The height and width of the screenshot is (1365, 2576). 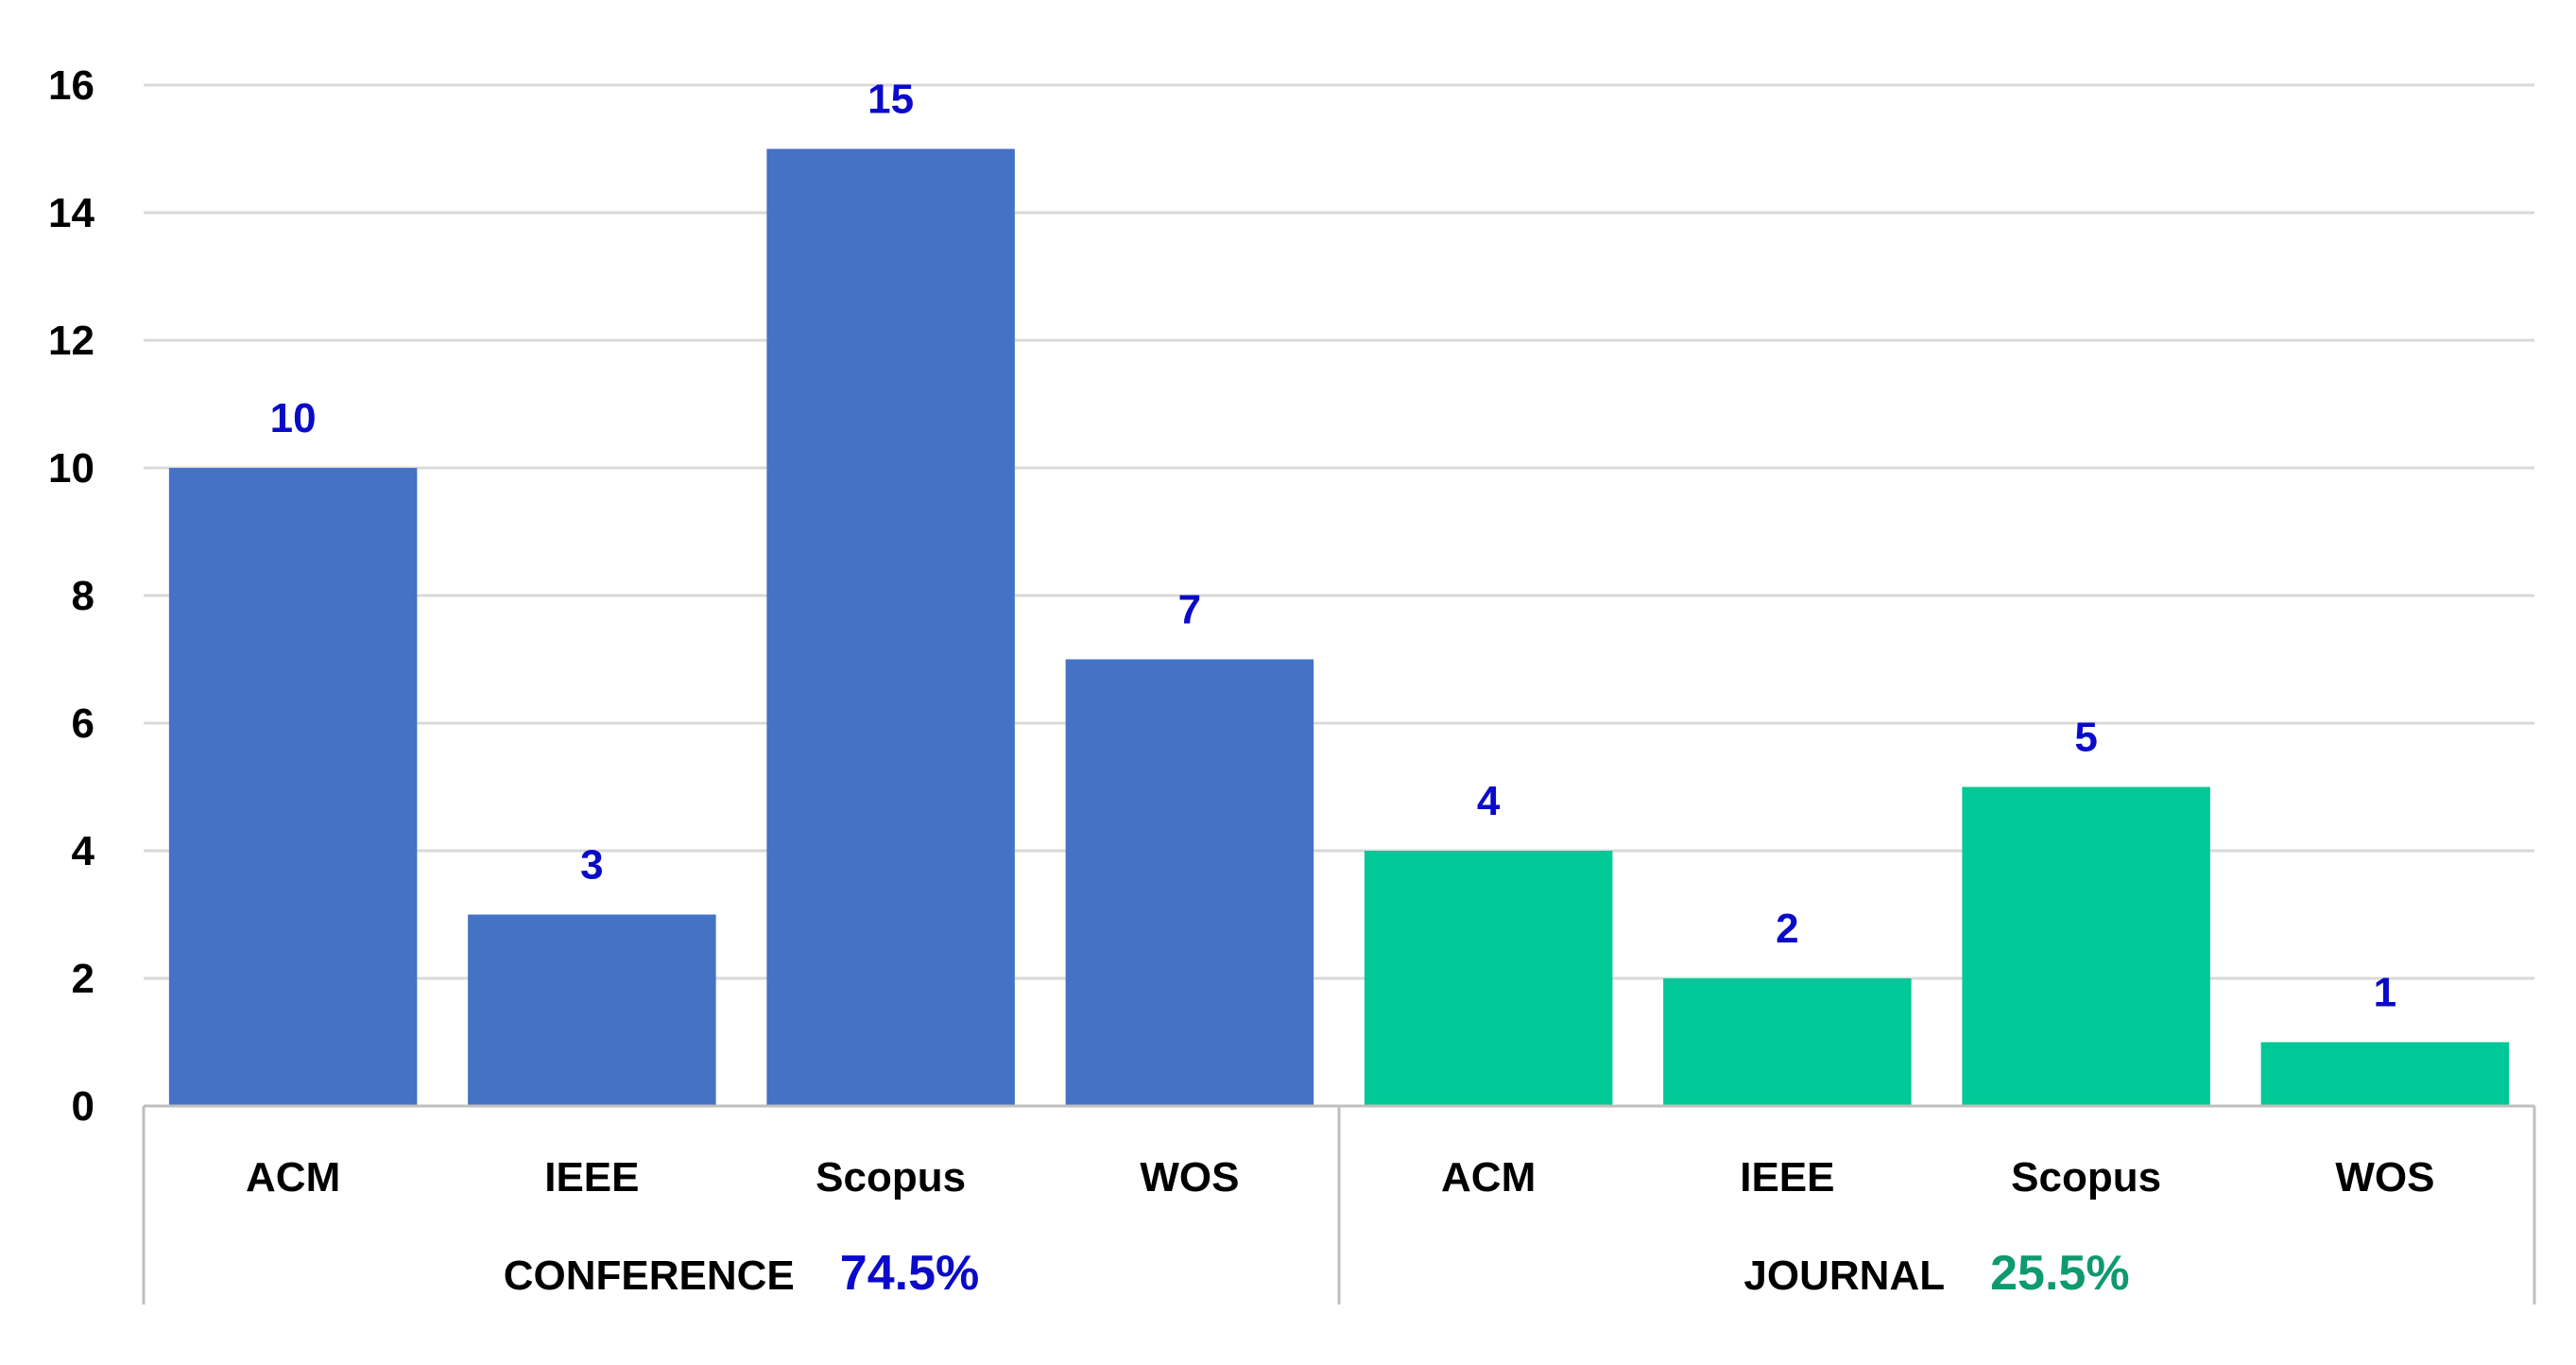 What do you see at coordinates (293, 787) in the screenshot?
I see `bar-conference-acm` at bounding box center [293, 787].